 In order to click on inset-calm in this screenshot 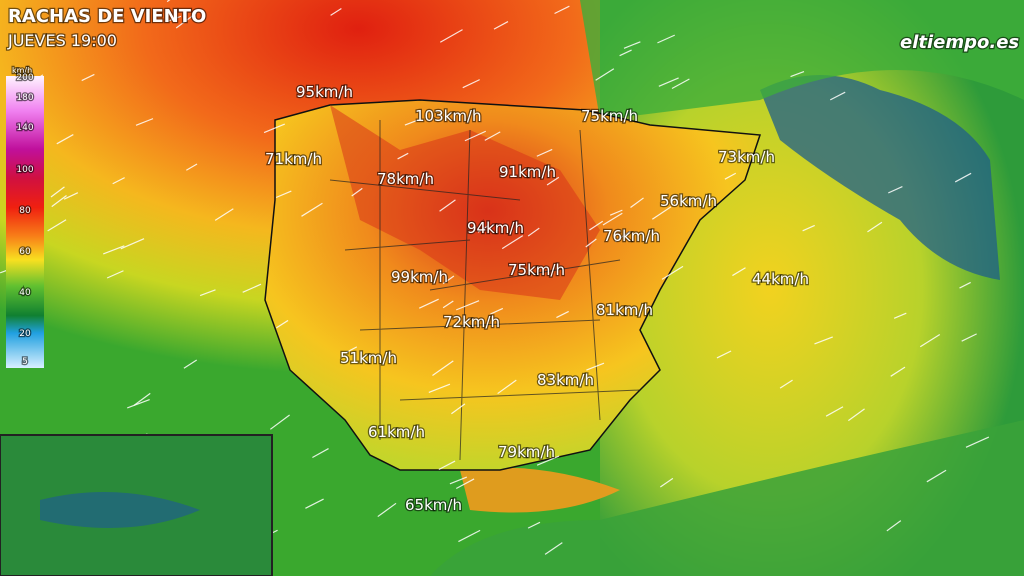, I will do `click(120, 510)`.